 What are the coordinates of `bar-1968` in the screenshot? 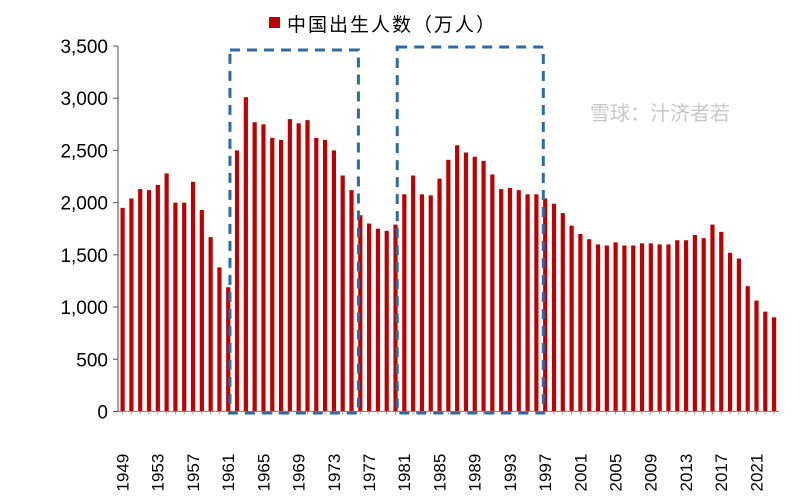 It's located at (289, 265).